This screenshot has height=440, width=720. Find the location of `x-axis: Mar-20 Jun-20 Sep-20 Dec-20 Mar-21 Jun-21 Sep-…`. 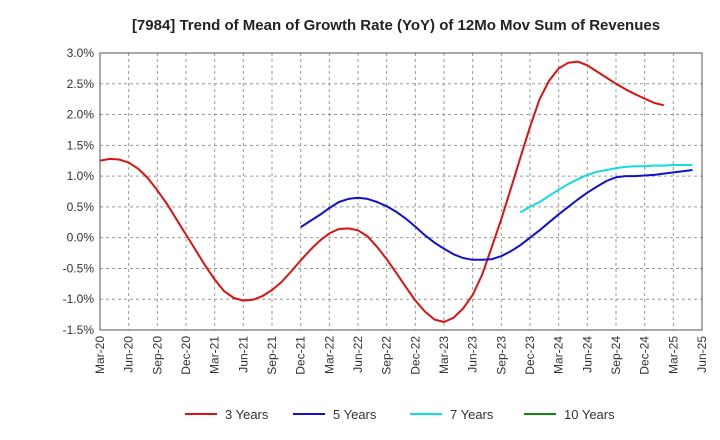

x-axis: Mar-20 Jun-20 Sep-20 Dec-20 Mar-21 Jun-21 Sep-… is located at coordinates (401, 355).